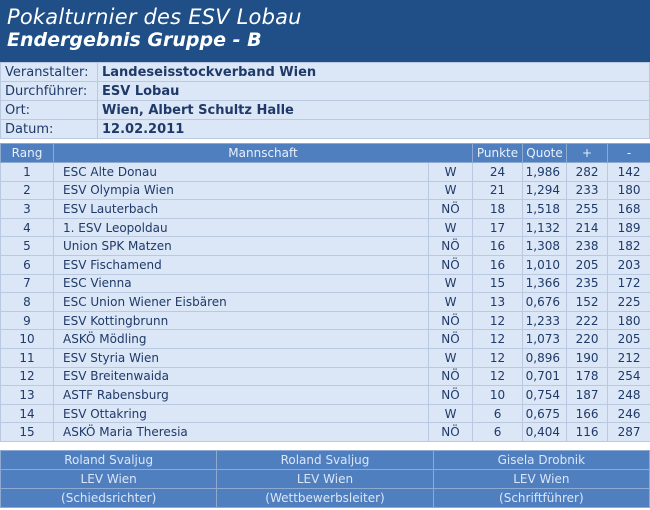 The width and height of the screenshot is (650, 510). What do you see at coordinates (373, 129) in the screenshot?
I see `info-value: 12.02.2011` at bounding box center [373, 129].